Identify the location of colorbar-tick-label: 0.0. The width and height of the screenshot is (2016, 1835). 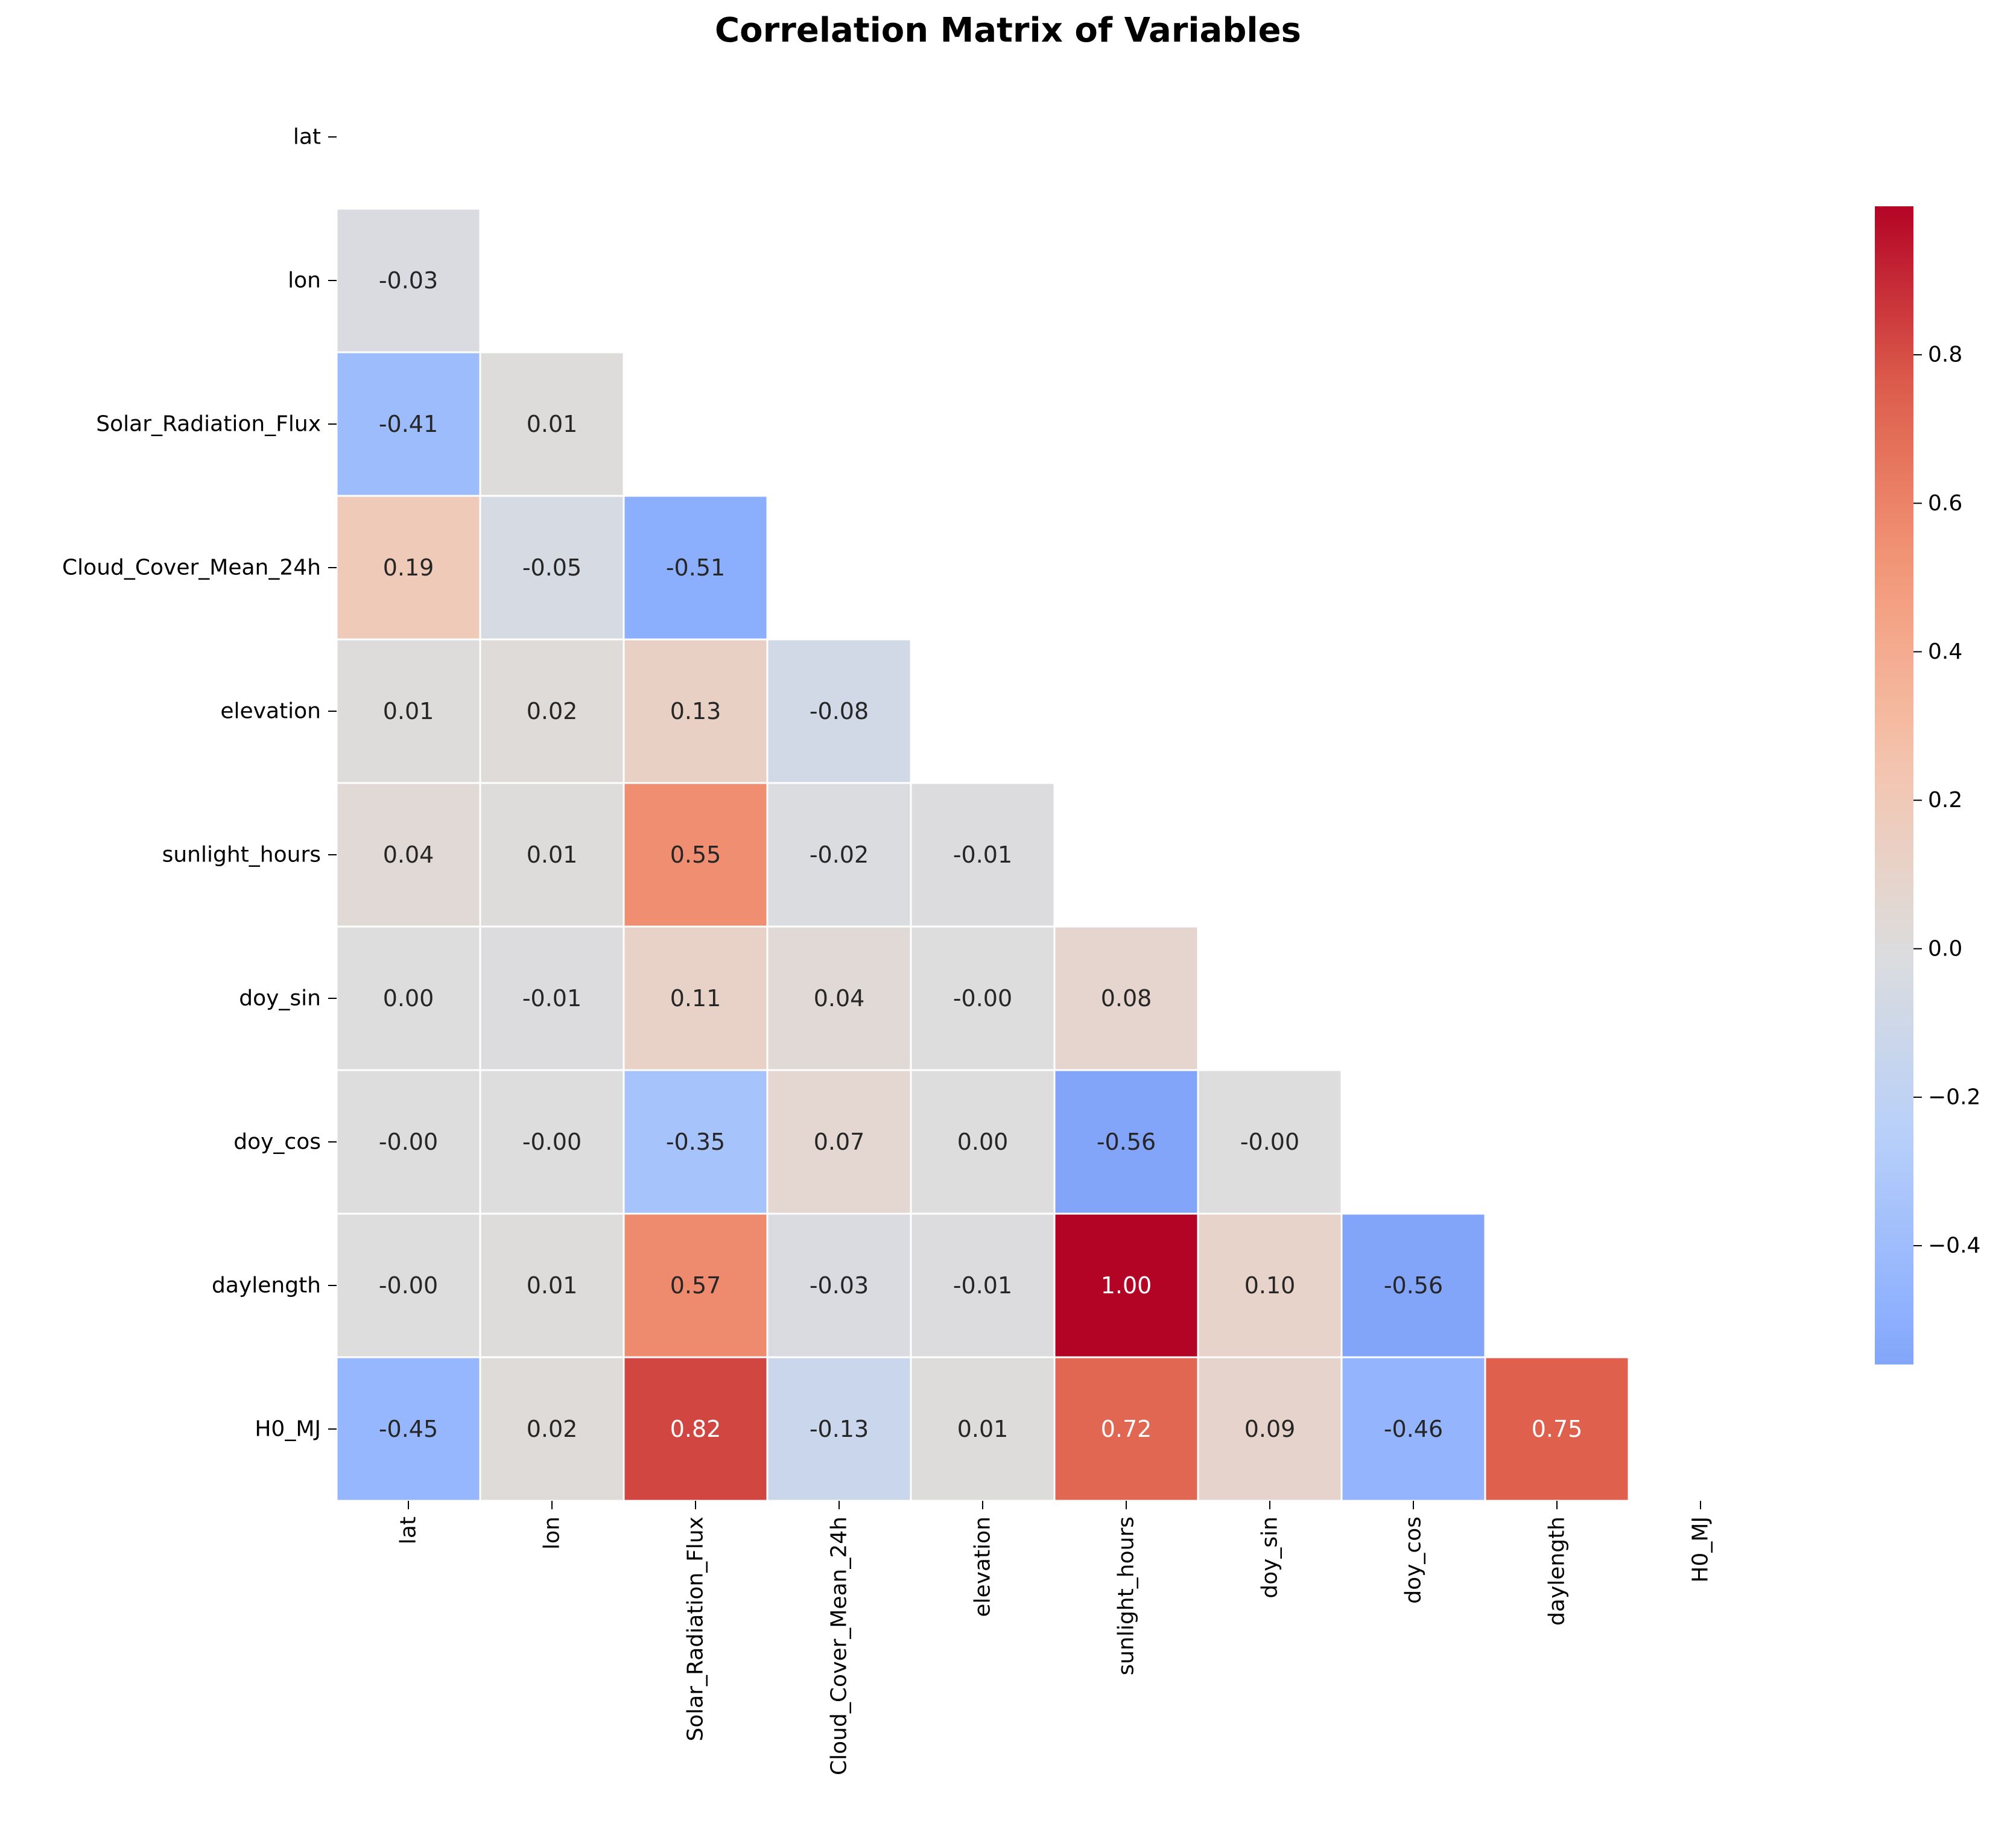
(1945, 949).